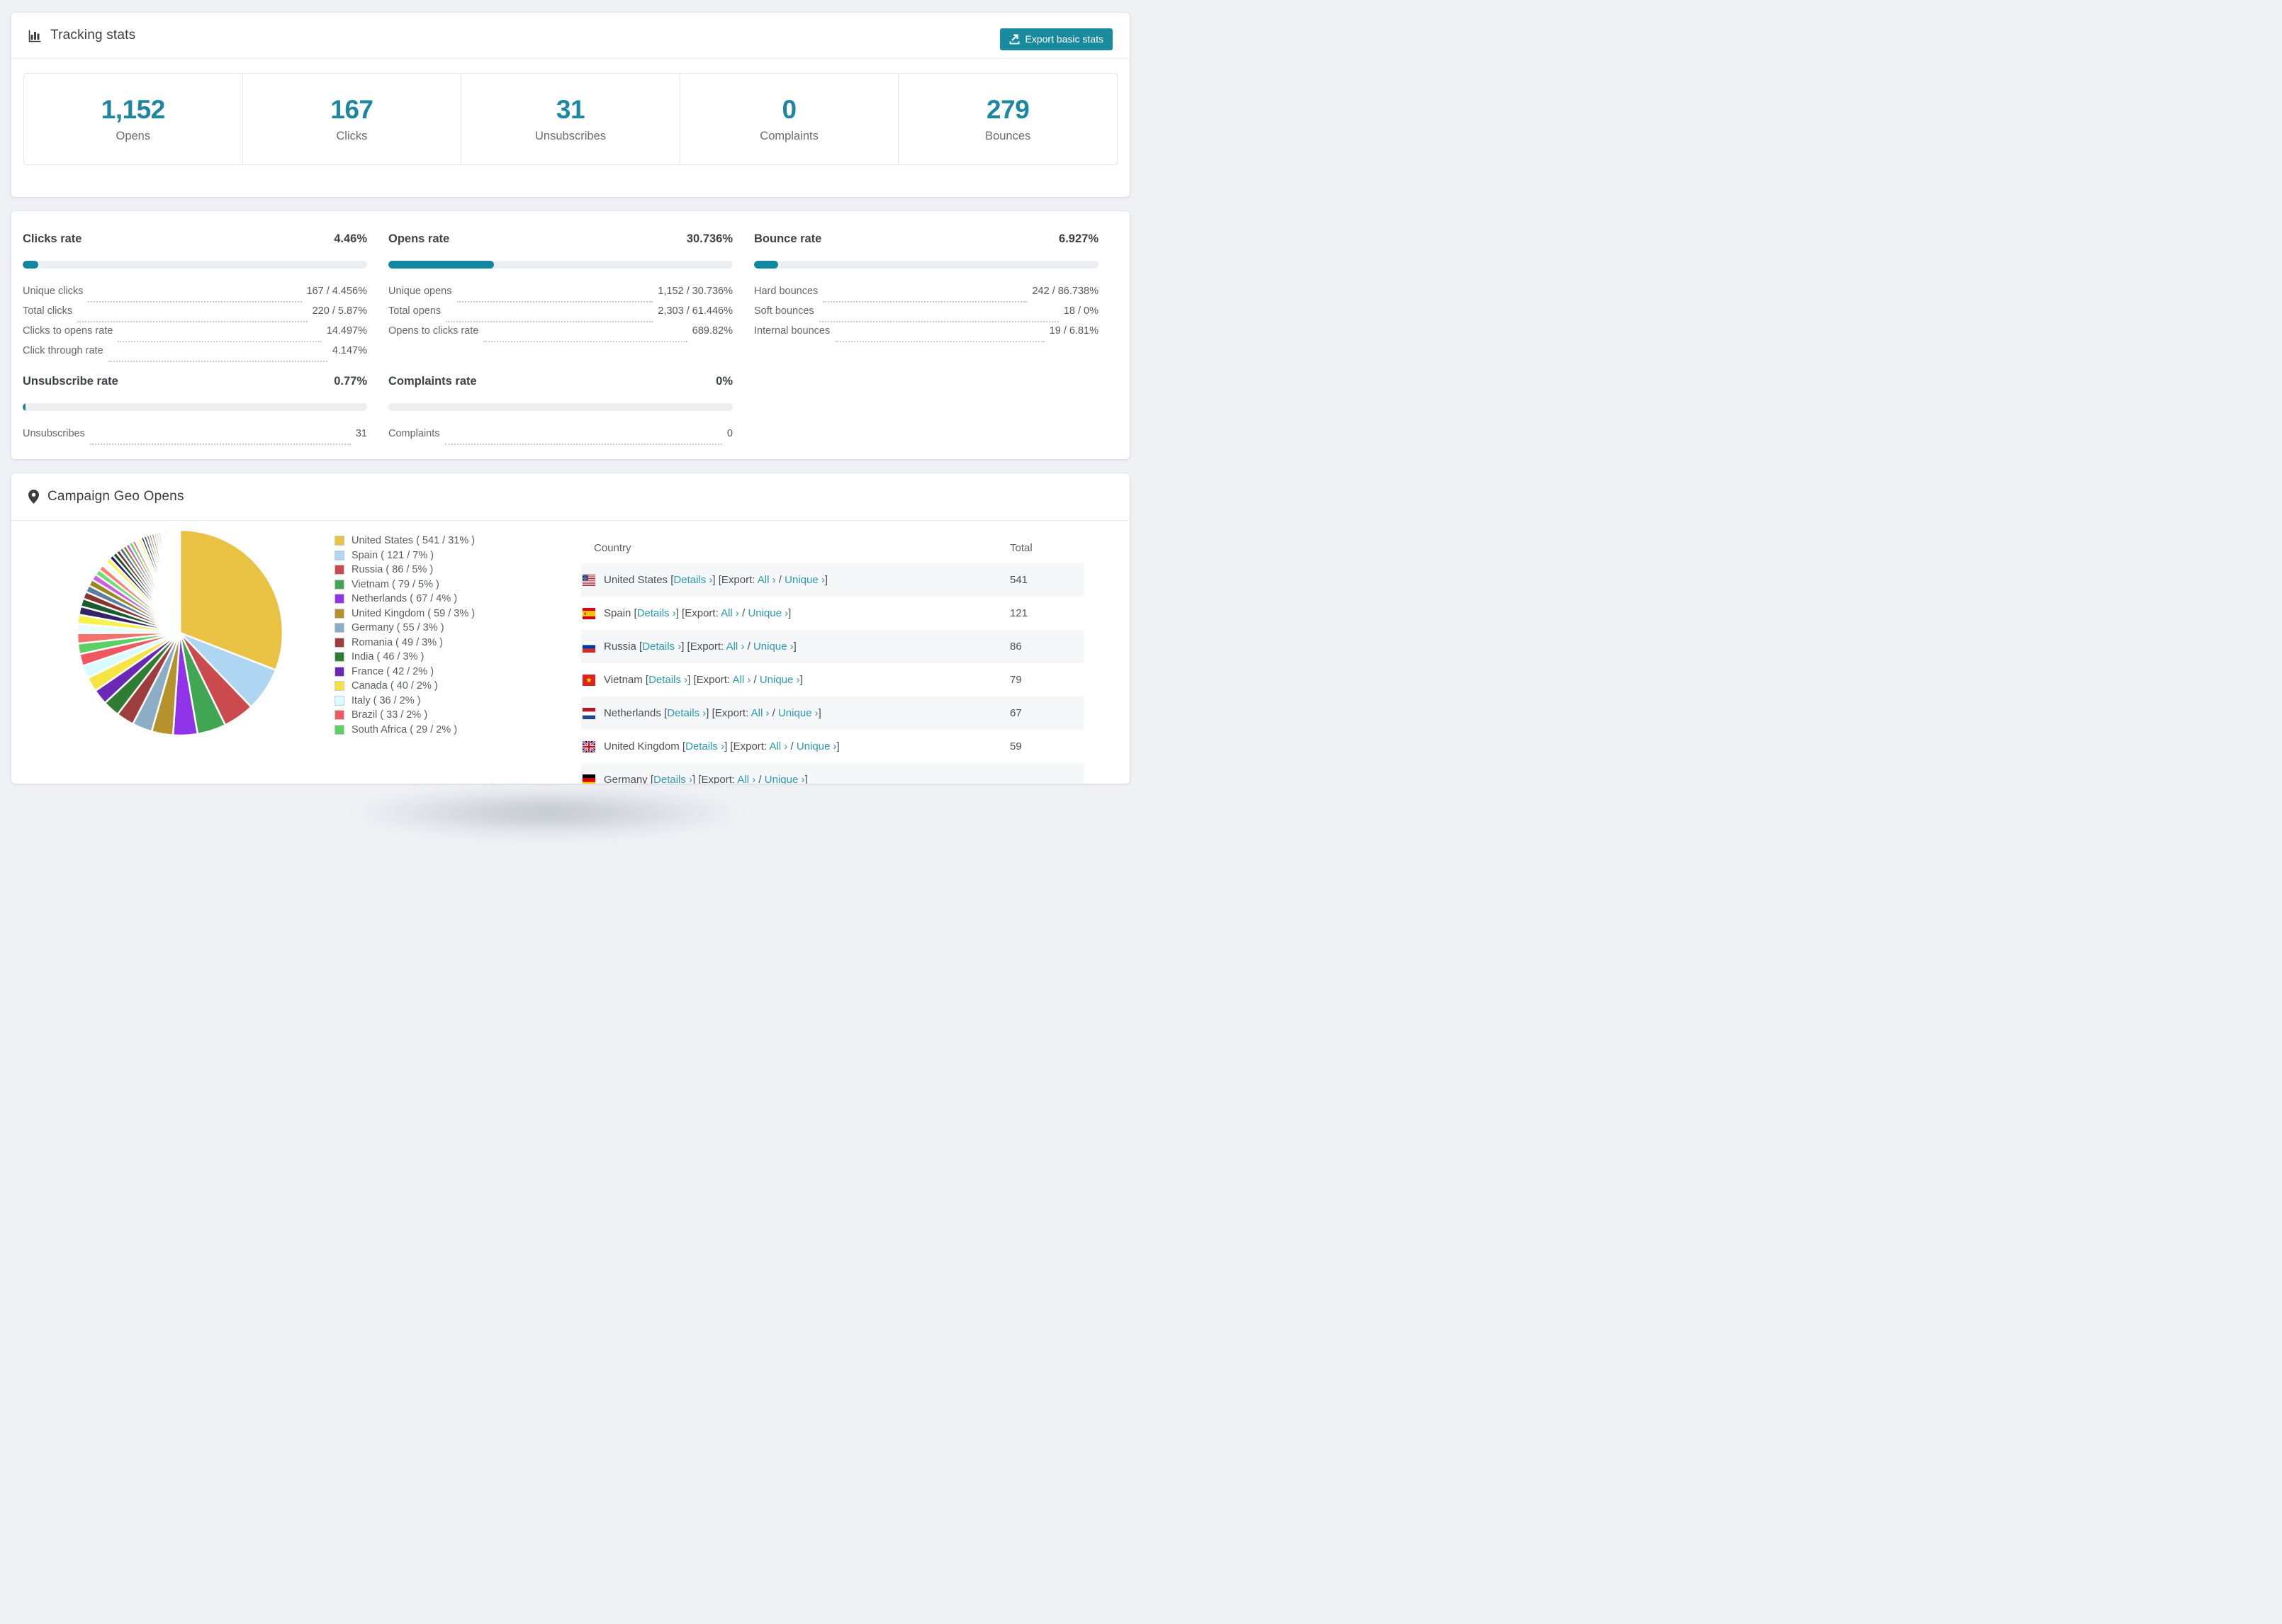  I want to click on stat-line-label: Internal bounces, so click(792, 331).